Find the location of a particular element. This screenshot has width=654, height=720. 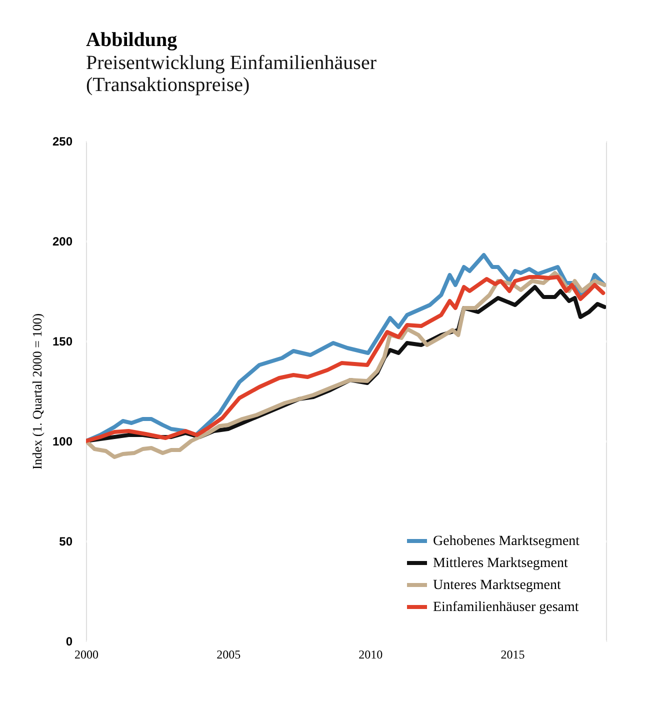

x-tick-label: 2005 is located at coordinates (228, 655).